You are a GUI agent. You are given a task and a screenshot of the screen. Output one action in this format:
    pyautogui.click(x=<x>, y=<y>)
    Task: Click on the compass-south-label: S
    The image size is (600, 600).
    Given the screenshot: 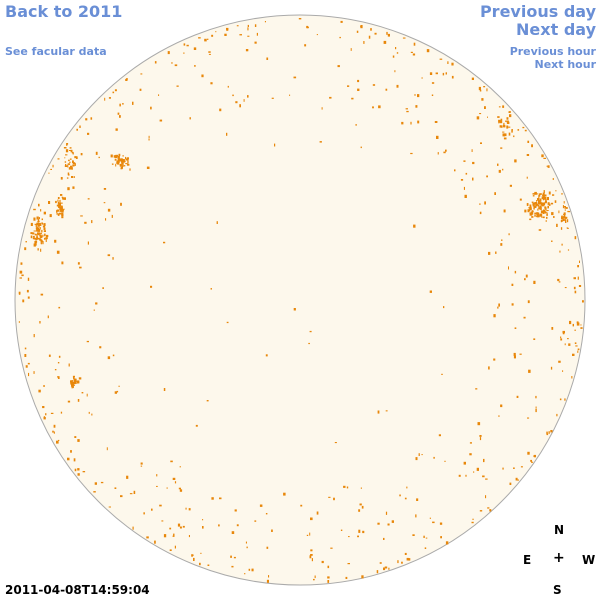 What is the action you would take?
    pyautogui.click(x=557, y=590)
    